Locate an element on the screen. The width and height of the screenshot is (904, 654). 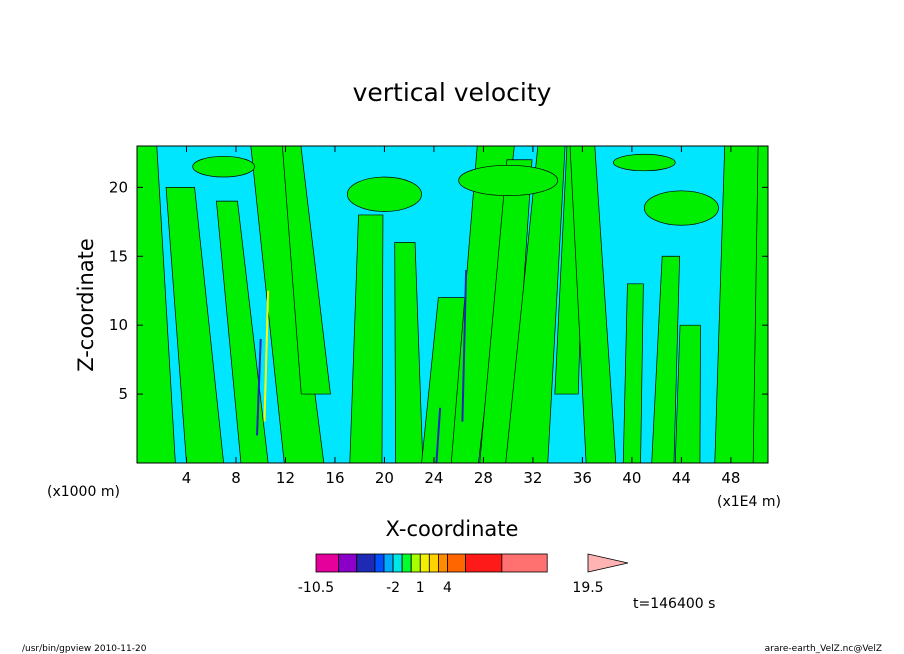
x-unit-right: (x1E4 m) is located at coordinates (749, 502).